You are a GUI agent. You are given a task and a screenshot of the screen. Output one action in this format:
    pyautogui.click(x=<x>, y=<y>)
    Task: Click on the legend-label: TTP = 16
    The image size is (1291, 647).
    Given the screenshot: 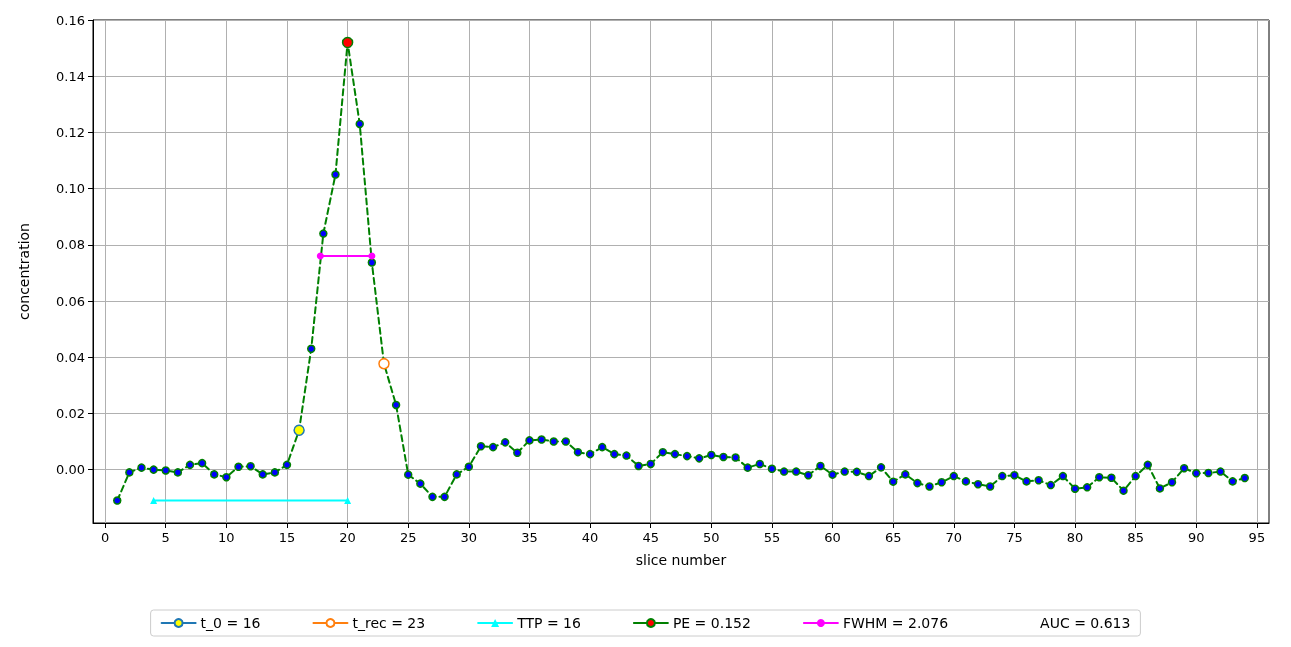 What is the action you would take?
    pyautogui.click(x=548, y=623)
    